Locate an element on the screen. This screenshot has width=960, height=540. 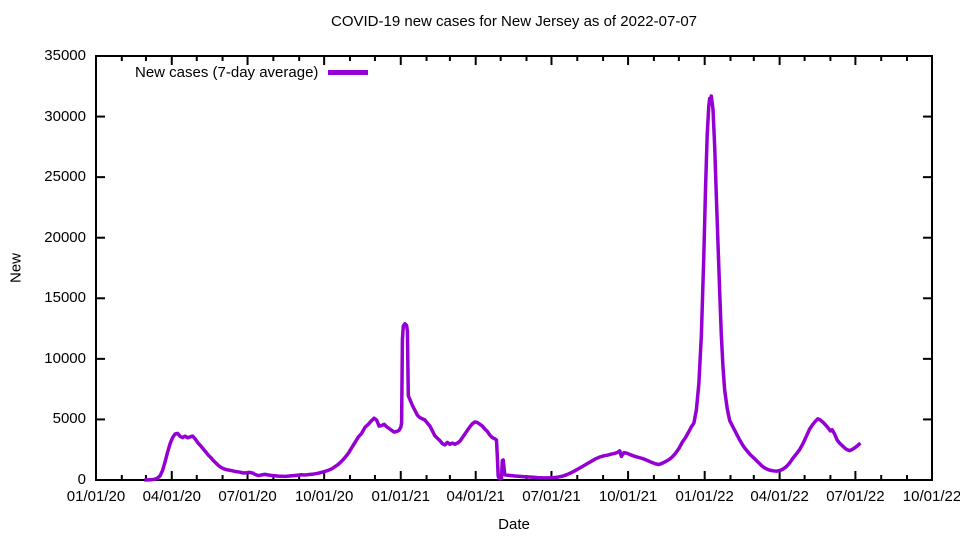
y-tick-label: 10000 is located at coordinates (65, 358).